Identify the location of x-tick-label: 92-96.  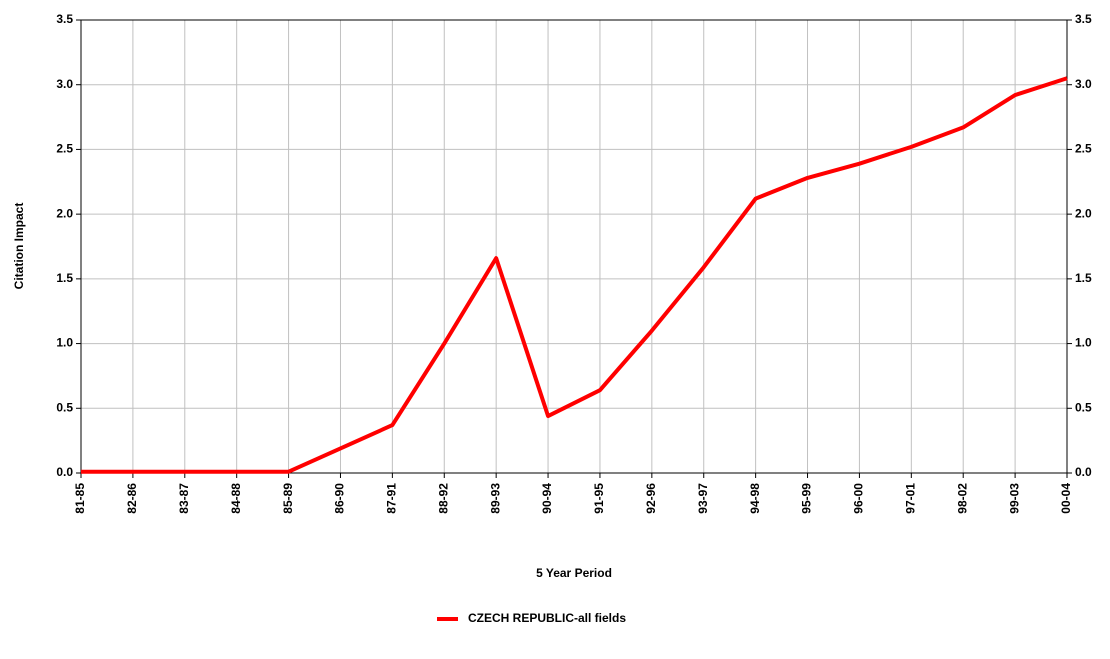
(651, 498).